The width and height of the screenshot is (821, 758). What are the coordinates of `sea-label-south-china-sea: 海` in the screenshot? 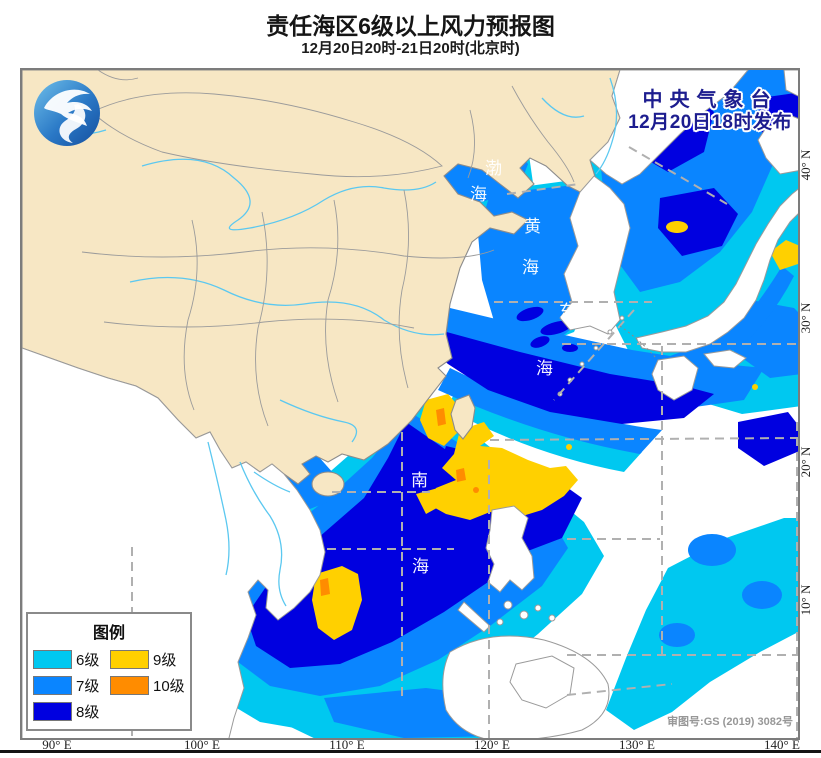 It's located at (420, 566).